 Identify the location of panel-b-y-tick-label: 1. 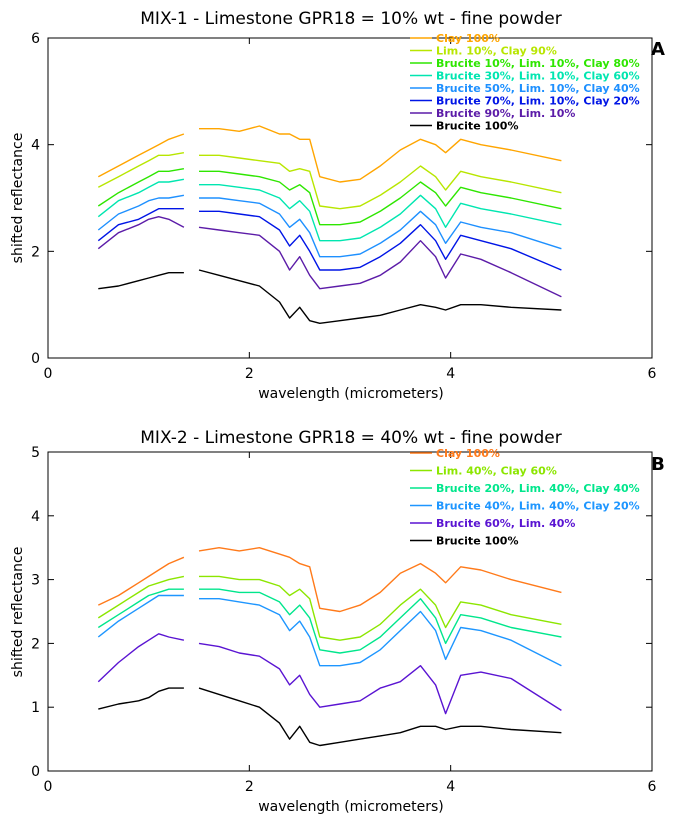
(35, 708).